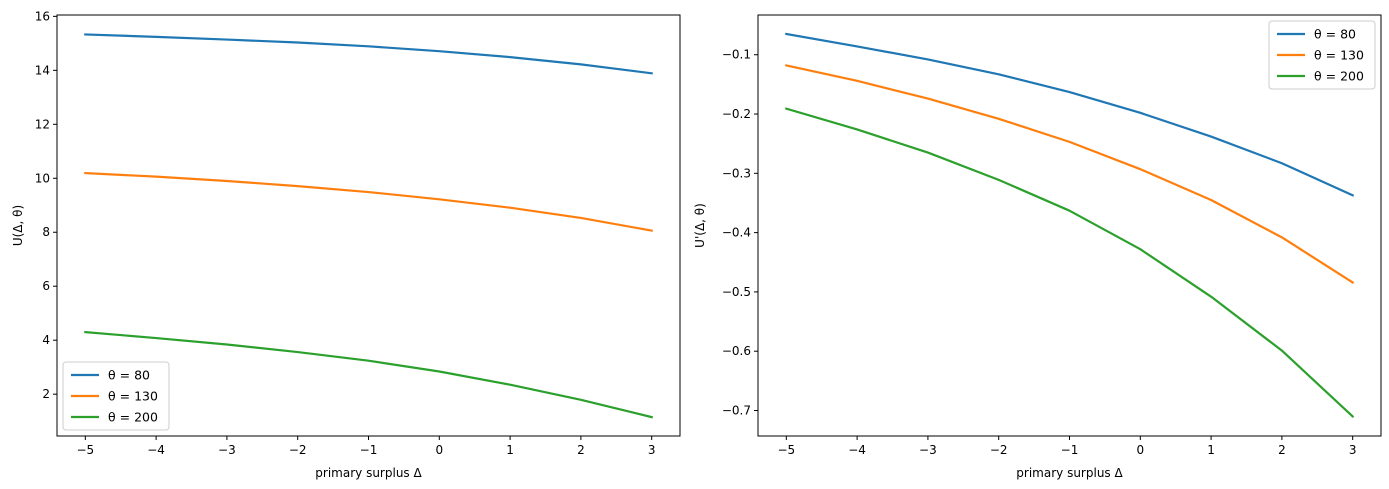  Describe the element at coordinates (1339, 55) in the screenshot. I see `chart-marginal-utility-legend-label: θ = 130` at that location.